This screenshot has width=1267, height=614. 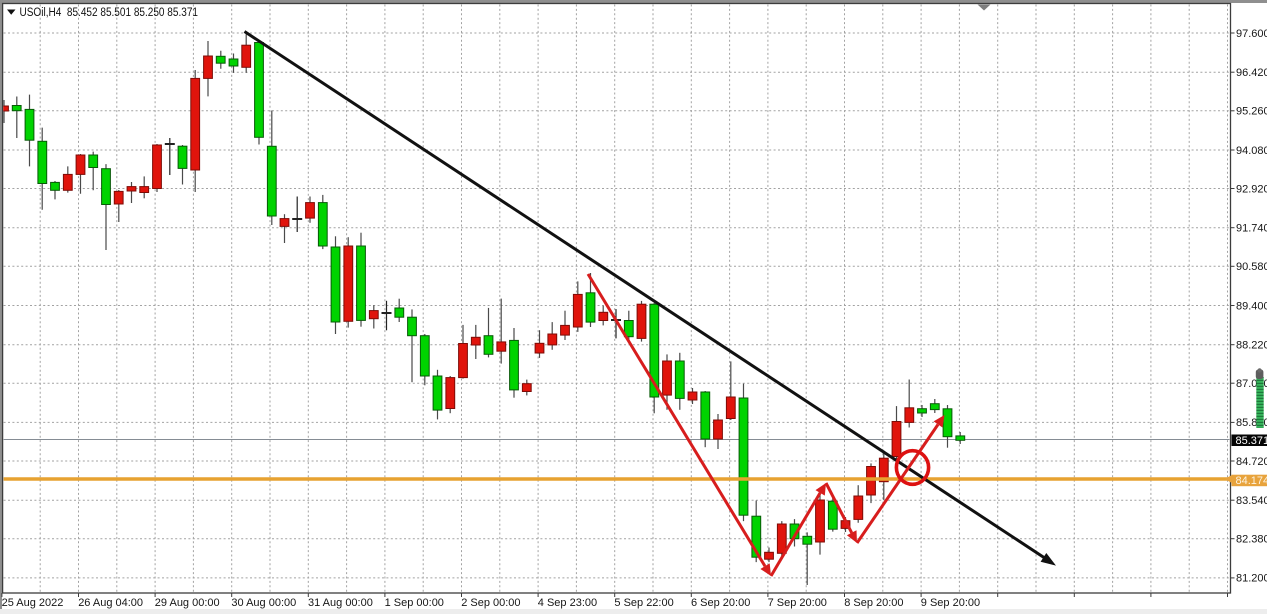 I want to click on svg-text: 96.420, so click(x=1251, y=73).